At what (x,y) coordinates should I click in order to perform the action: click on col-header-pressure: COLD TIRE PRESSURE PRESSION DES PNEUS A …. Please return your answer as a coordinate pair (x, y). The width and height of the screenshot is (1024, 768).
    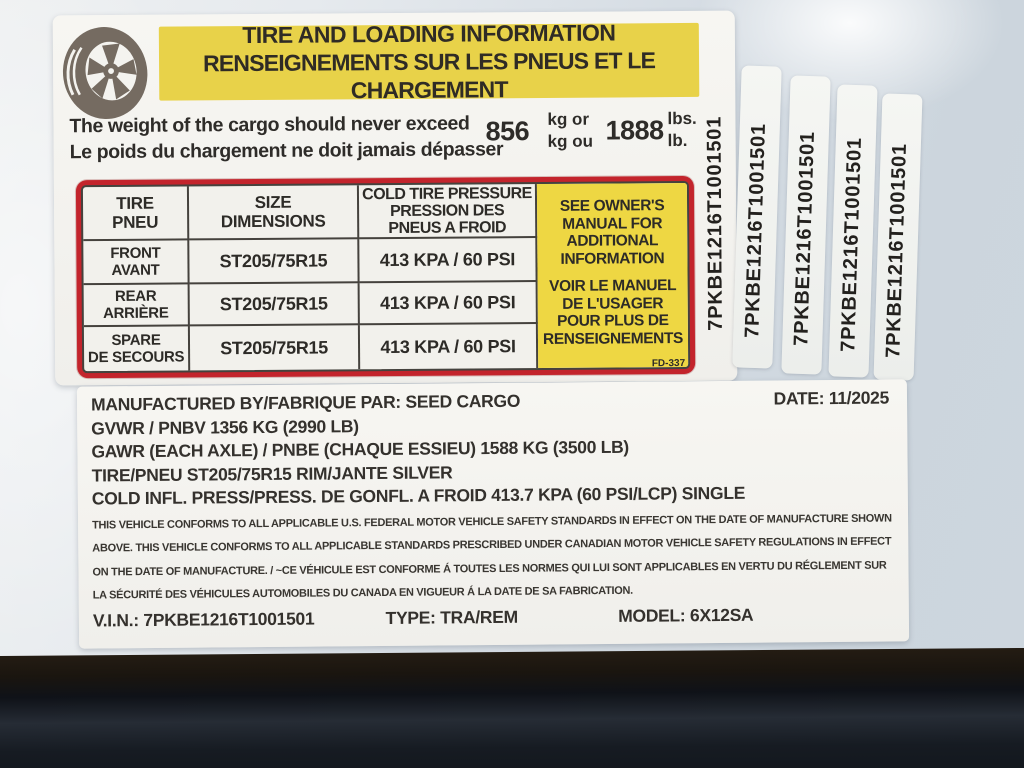
    Looking at the image, I should click on (448, 212).